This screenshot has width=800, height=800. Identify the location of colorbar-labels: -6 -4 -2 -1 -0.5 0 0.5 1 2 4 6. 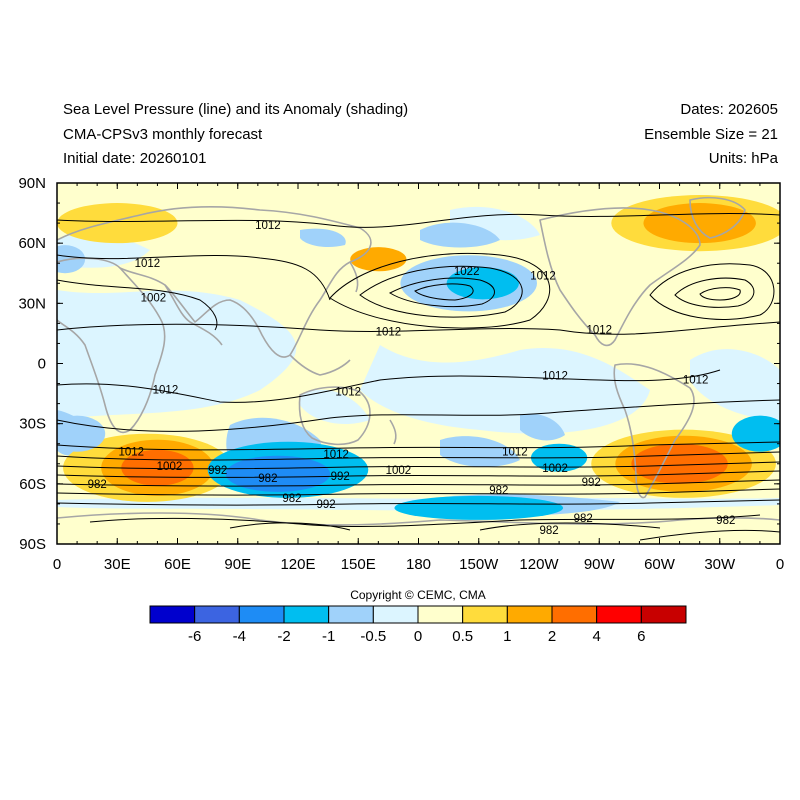
(417, 636).